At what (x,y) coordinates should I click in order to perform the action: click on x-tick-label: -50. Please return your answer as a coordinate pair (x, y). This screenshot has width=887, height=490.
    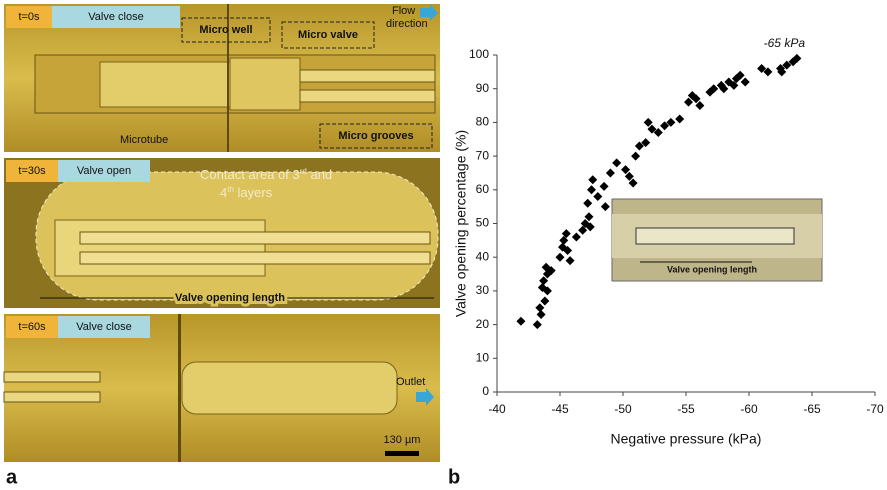
    Looking at the image, I should click on (623, 409).